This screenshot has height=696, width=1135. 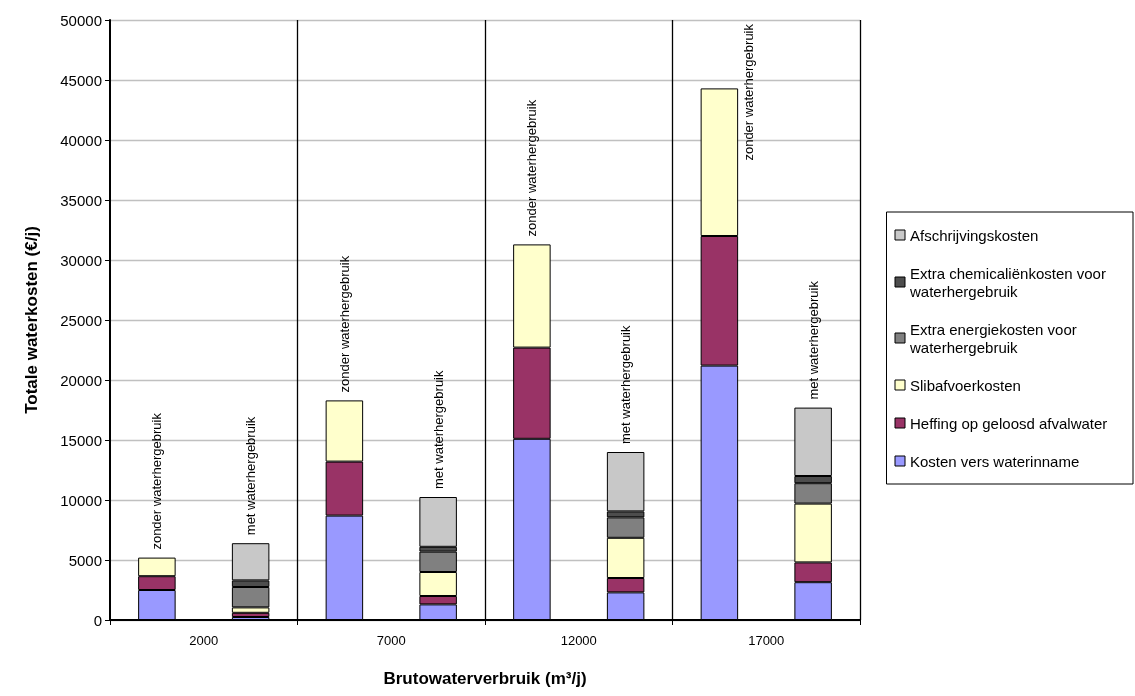 I want to click on text: 17000, so click(x=766, y=640).